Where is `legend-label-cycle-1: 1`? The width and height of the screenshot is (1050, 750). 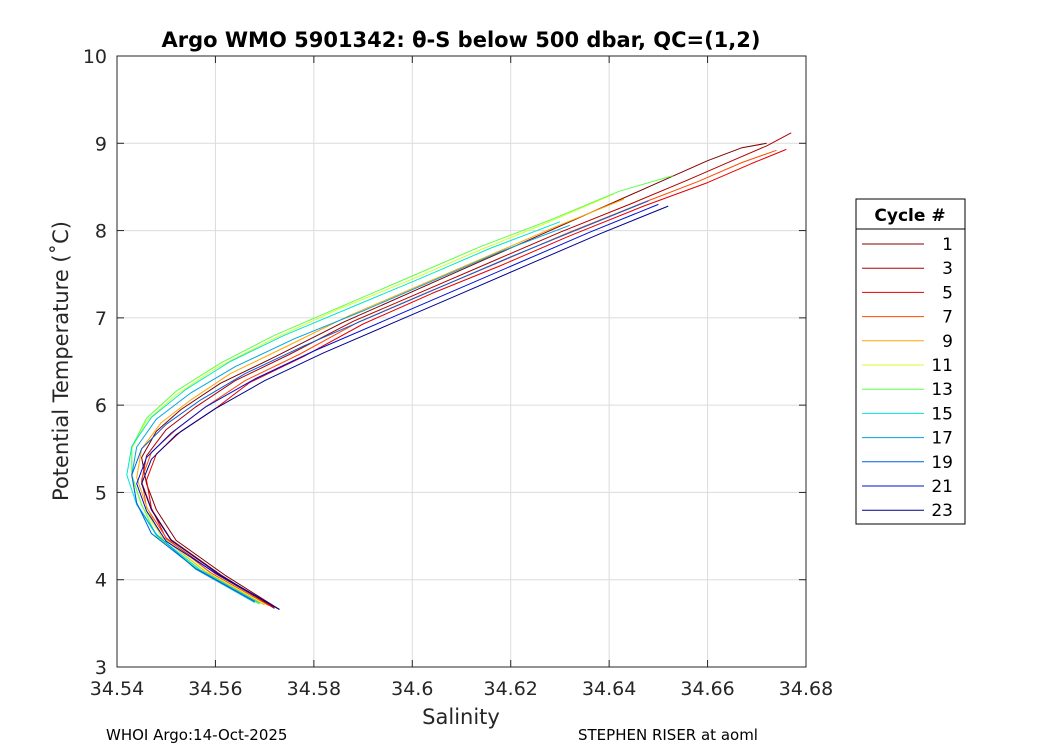 legend-label-cycle-1: 1 is located at coordinates (947, 245).